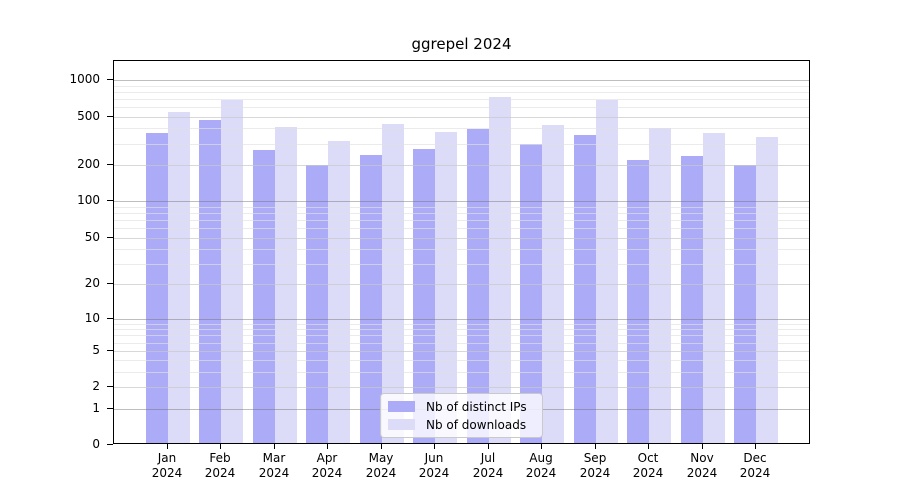  I want to click on bar-distinct-ips-oct, so click(638, 301).